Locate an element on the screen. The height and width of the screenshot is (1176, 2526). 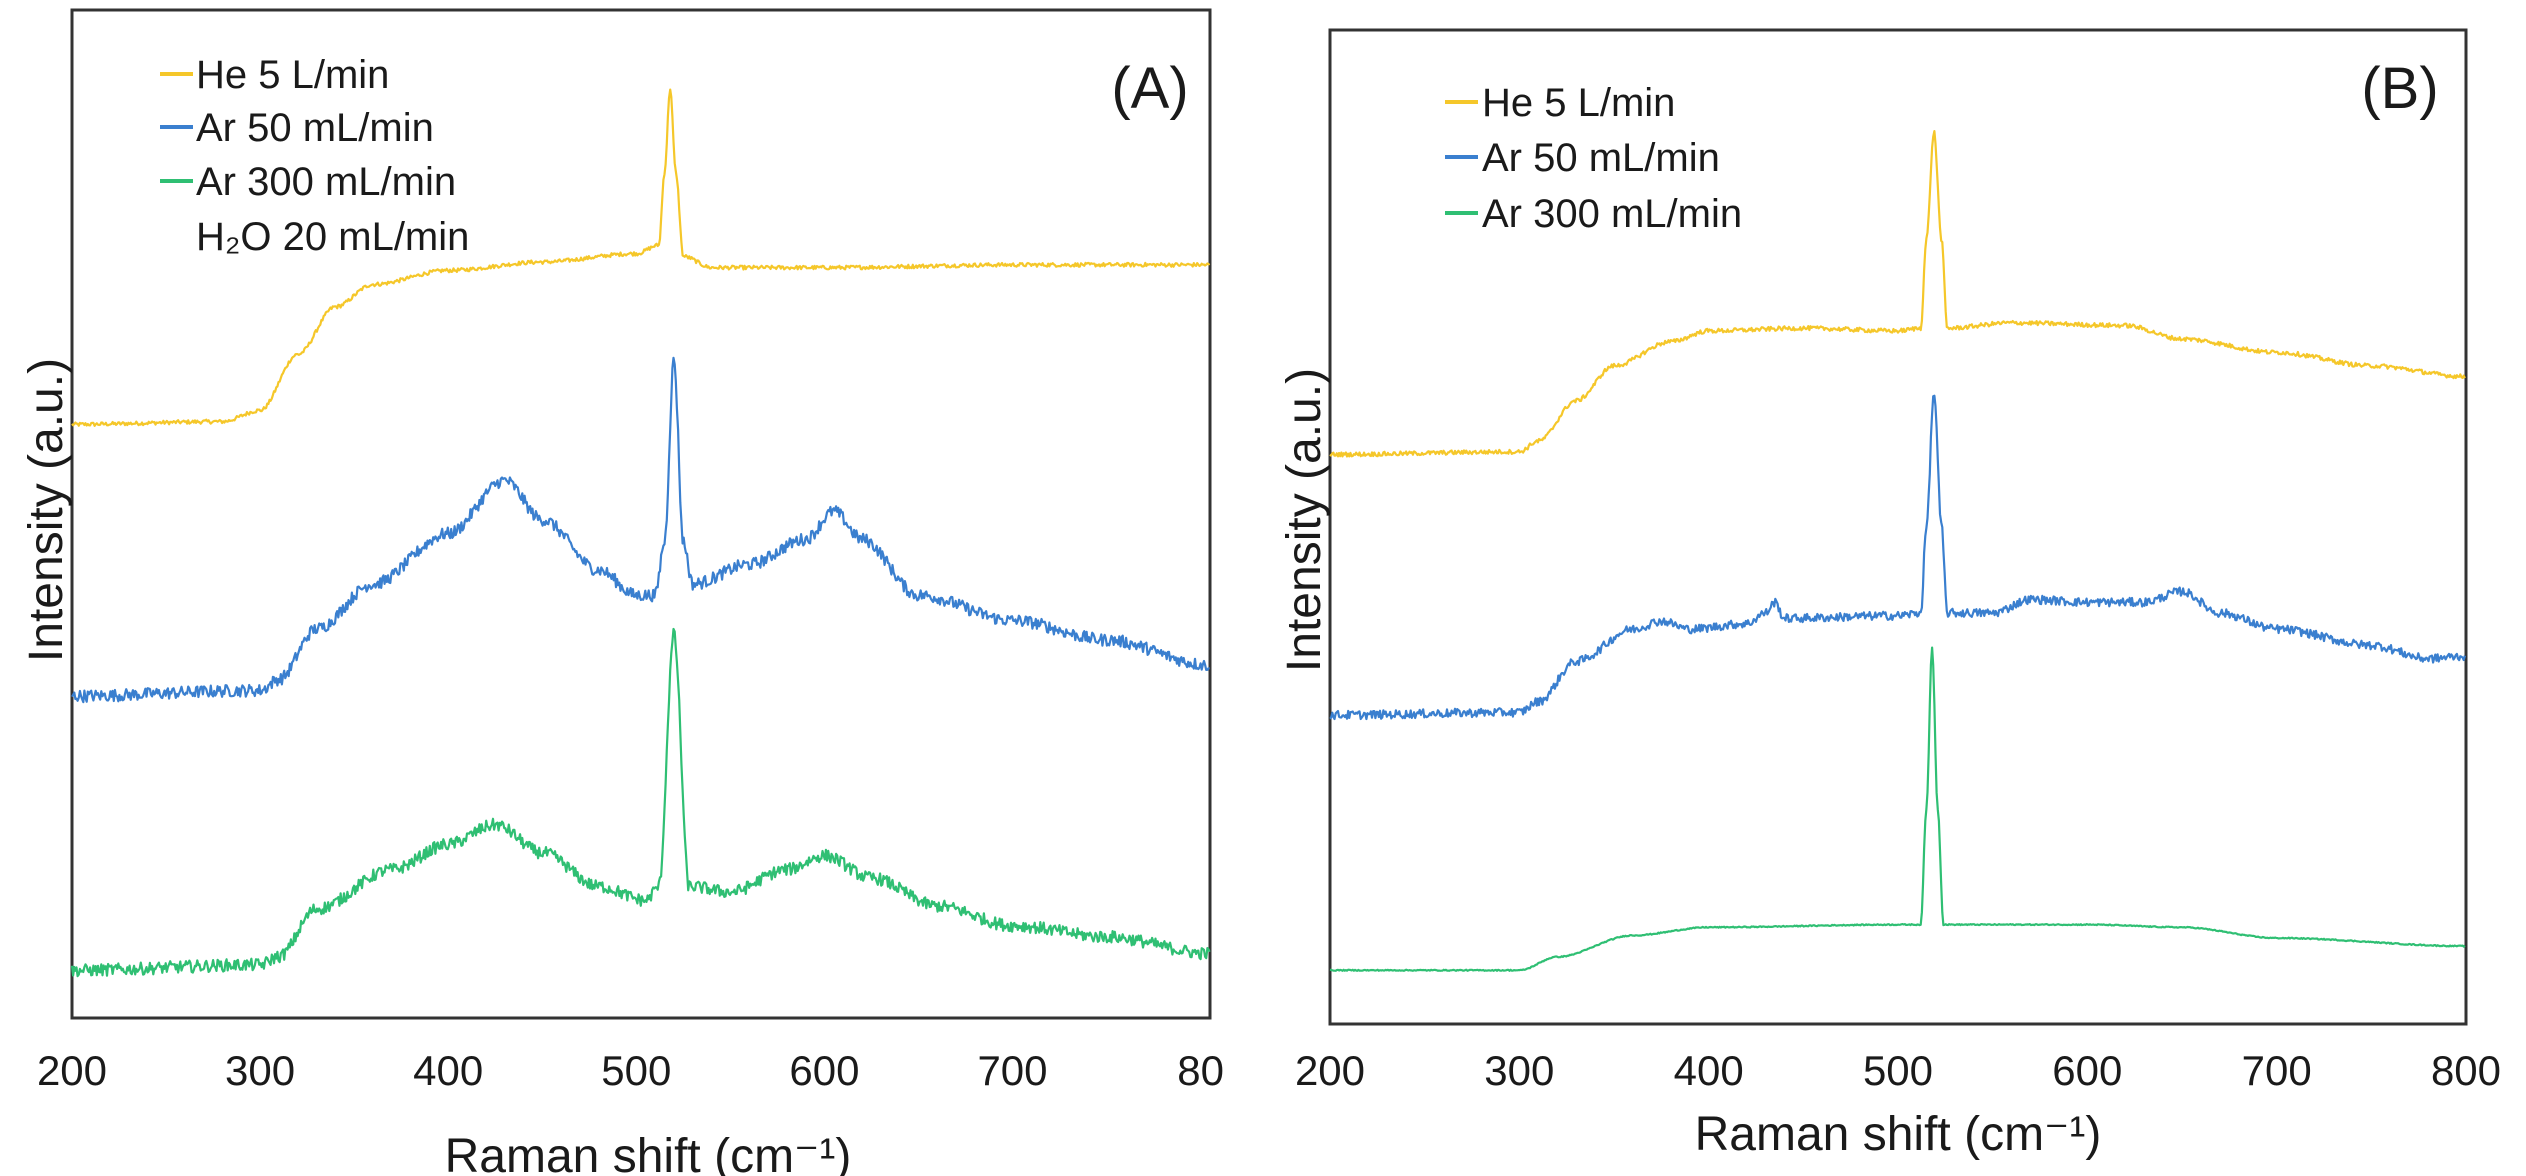
legend-label-a-extra: H₂O 20 mL/min is located at coordinates (332, 237).